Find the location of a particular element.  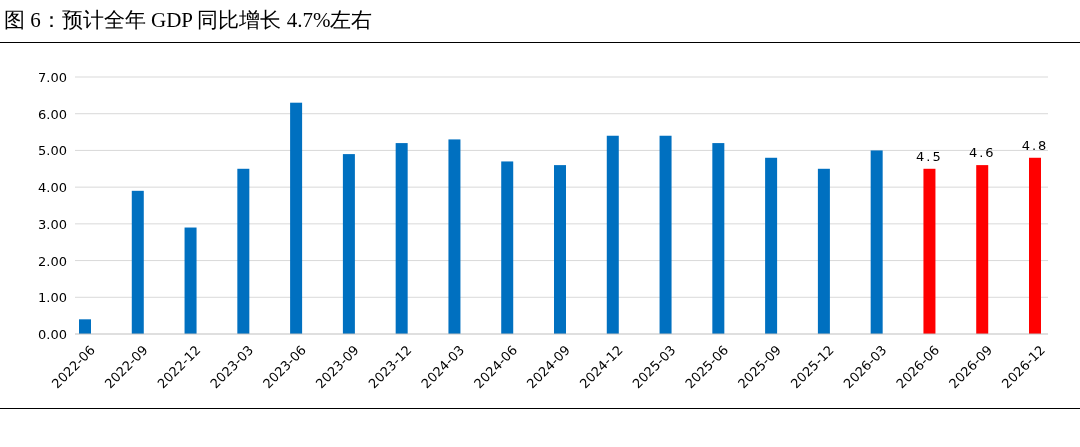

chart-title: 图 6：预计全年 GDP 同比增长 4.7%左右 is located at coordinates (188, 20).